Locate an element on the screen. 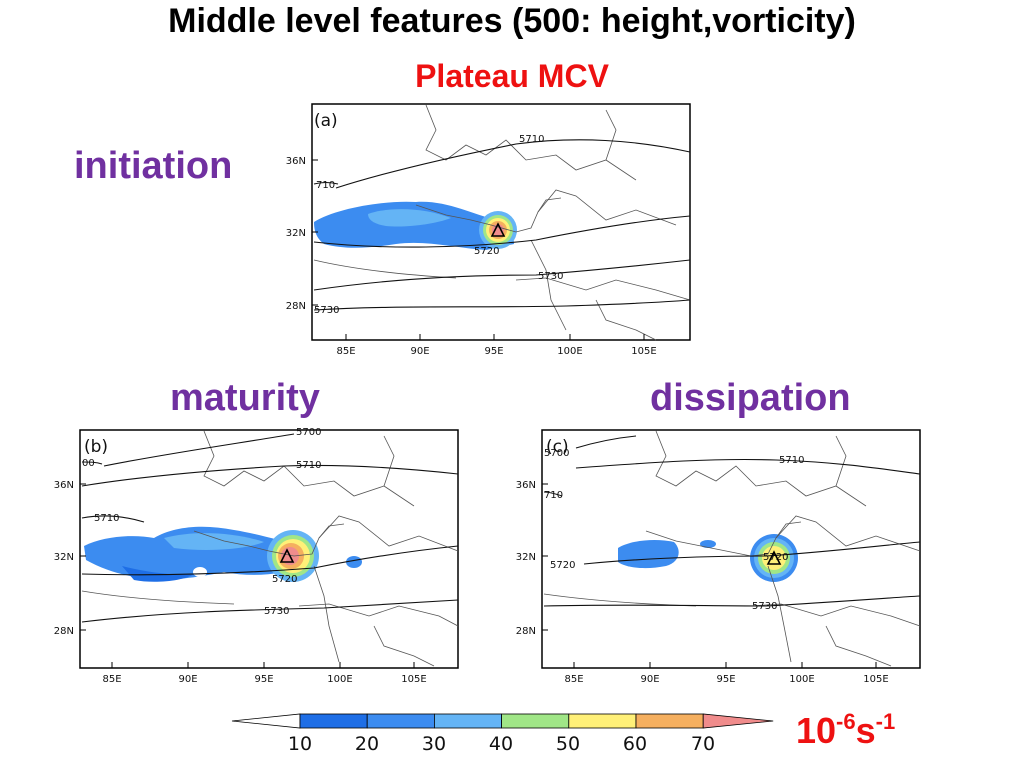 This screenshot has width=1024, height=768. colorbar-label: 60 is located at coordinates (635, 744).